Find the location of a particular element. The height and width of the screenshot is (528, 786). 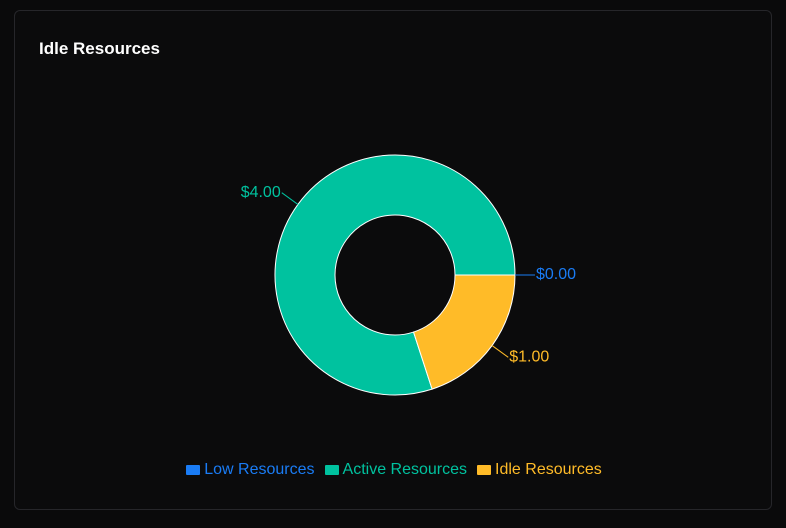

legend-label: Active Resources is located at coordinates (405, 469).